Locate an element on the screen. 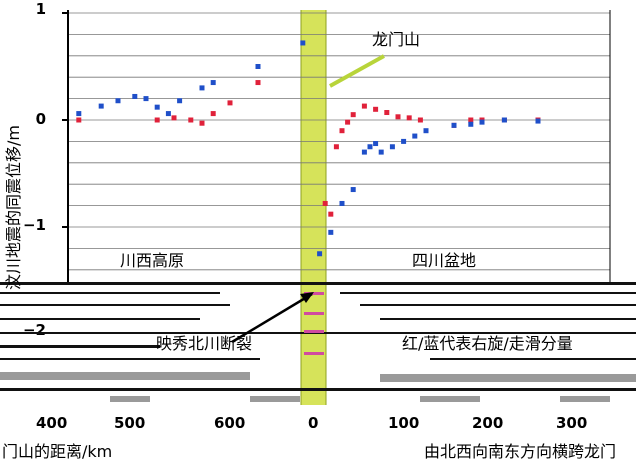  y-tick-label: −2 is located at coordinates (34, 330).